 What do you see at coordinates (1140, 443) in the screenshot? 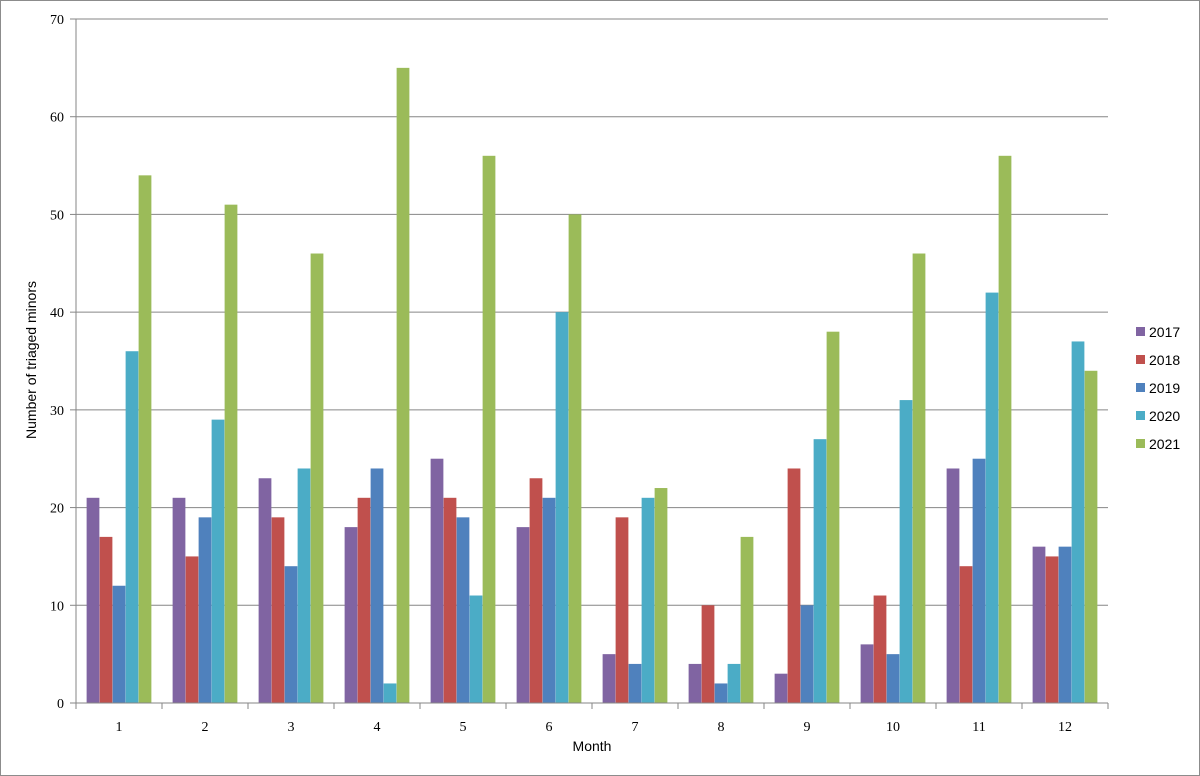
I see `legend-swatch-2021` at bounding box center [1140, 443].